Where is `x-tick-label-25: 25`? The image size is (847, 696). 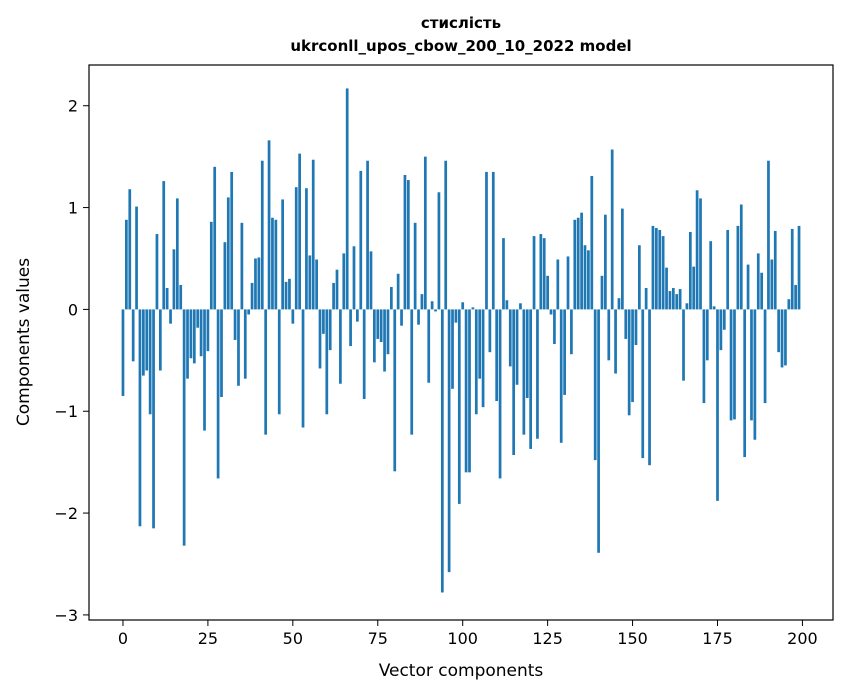 x-tick-label-25: 25 is located at coordinates (208, 638).